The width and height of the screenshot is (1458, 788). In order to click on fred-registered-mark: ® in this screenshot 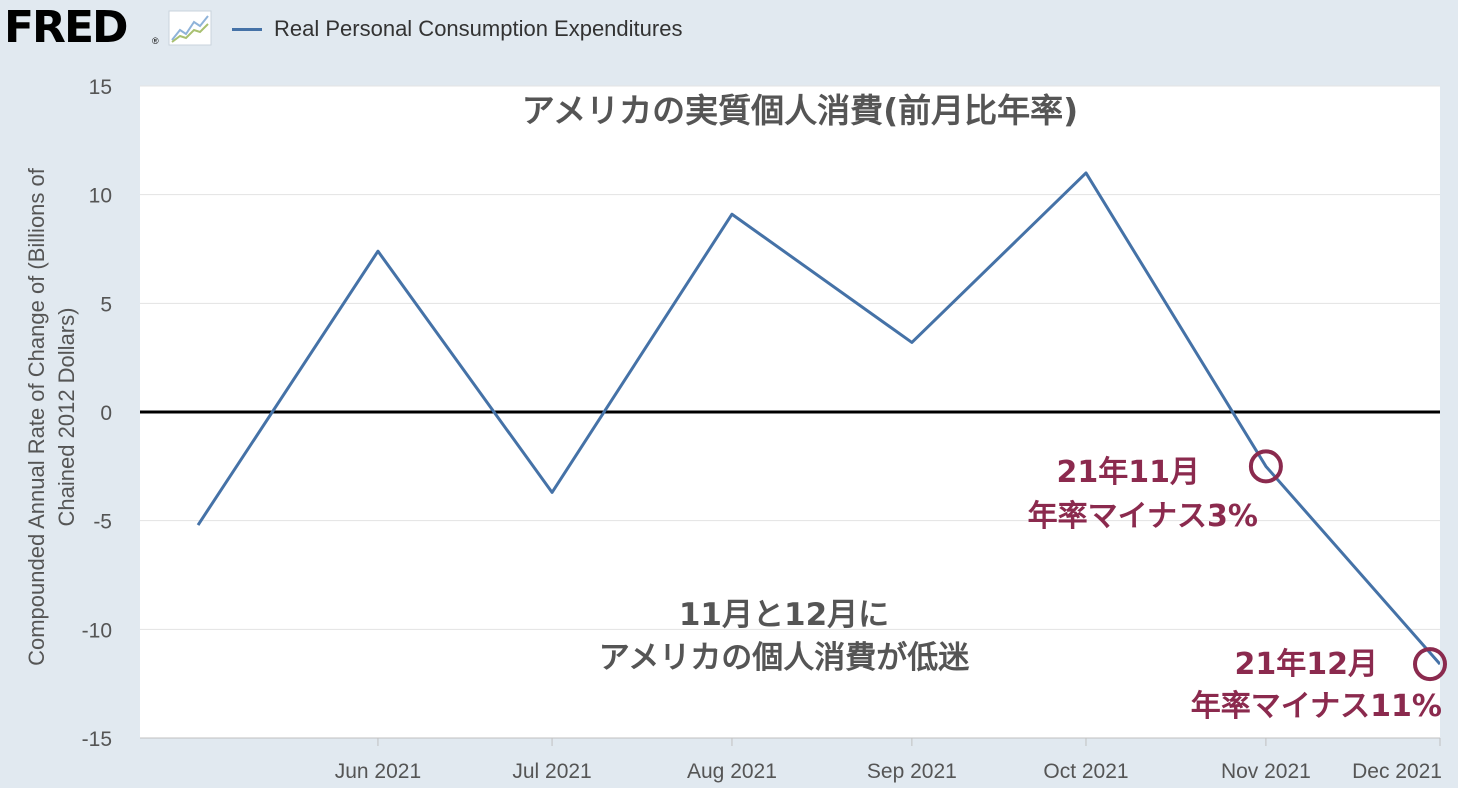, I will do `click(155, 41)`.